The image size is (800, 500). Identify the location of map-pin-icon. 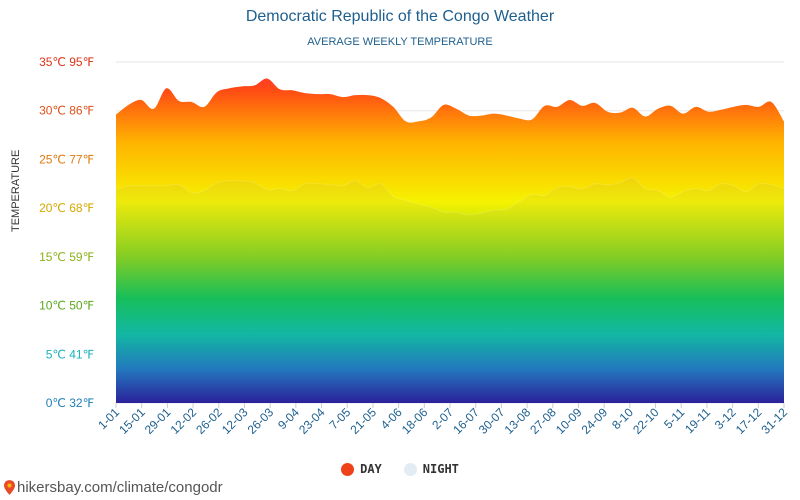
(9, 487).